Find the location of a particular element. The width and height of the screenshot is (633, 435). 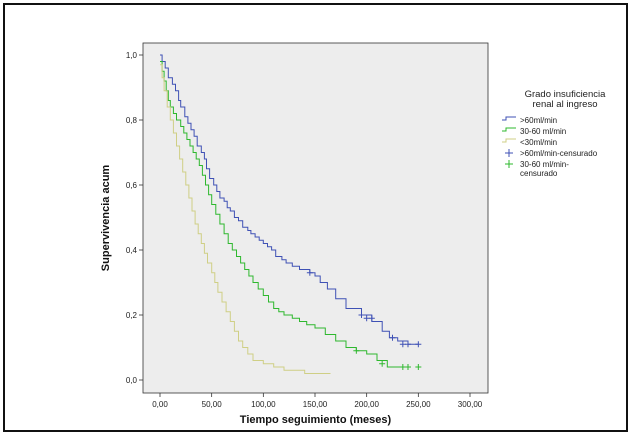

y-tick-label: 1,0 is located at coordinates (132, 55).